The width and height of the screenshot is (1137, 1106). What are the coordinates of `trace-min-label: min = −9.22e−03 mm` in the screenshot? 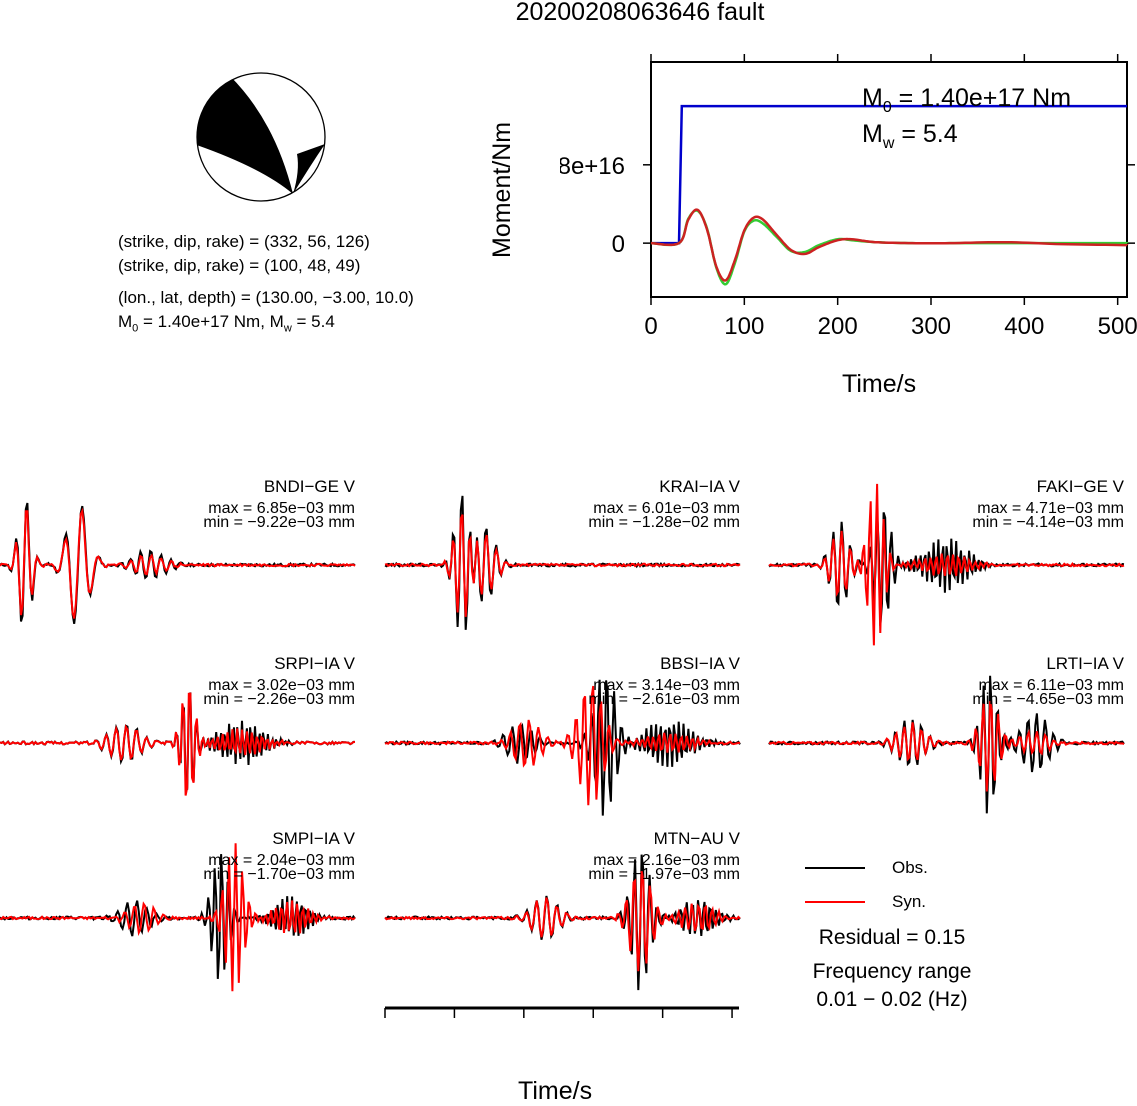 It's located at (279, 522).